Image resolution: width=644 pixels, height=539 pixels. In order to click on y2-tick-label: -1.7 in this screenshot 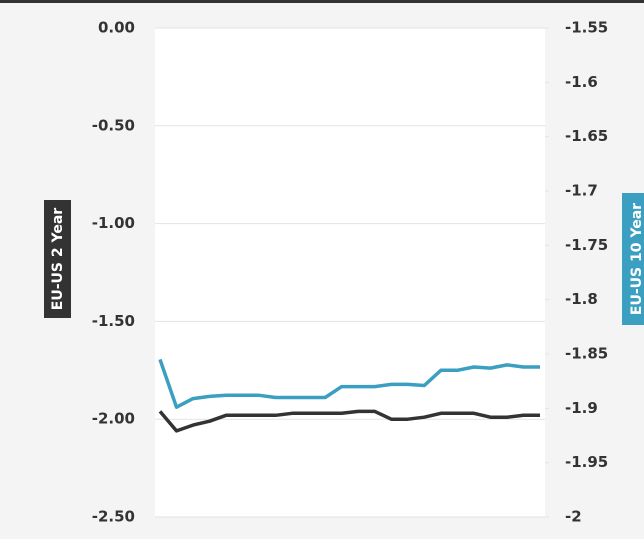, I will do `click(581, 191)`.